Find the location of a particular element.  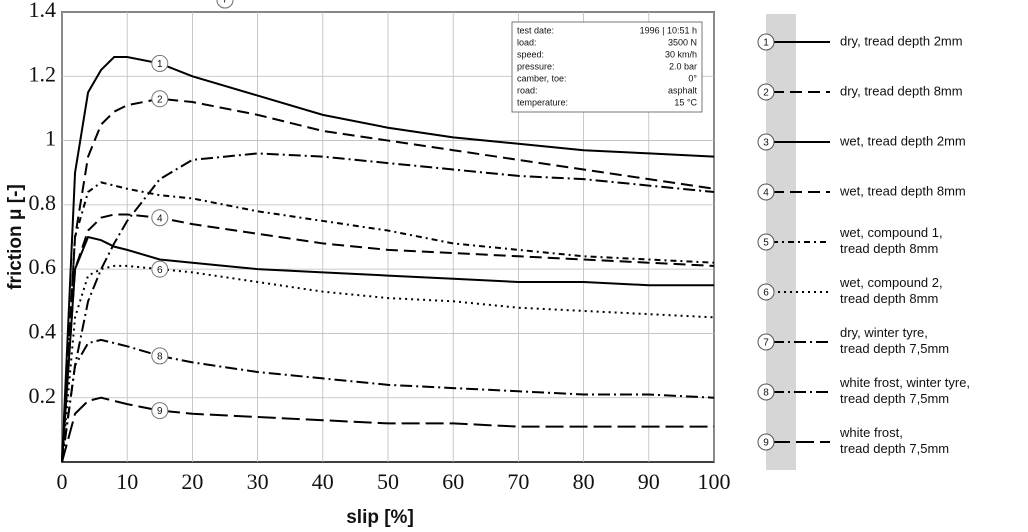

y-tick-label: 0.2 is located at coordinates (43, 395).